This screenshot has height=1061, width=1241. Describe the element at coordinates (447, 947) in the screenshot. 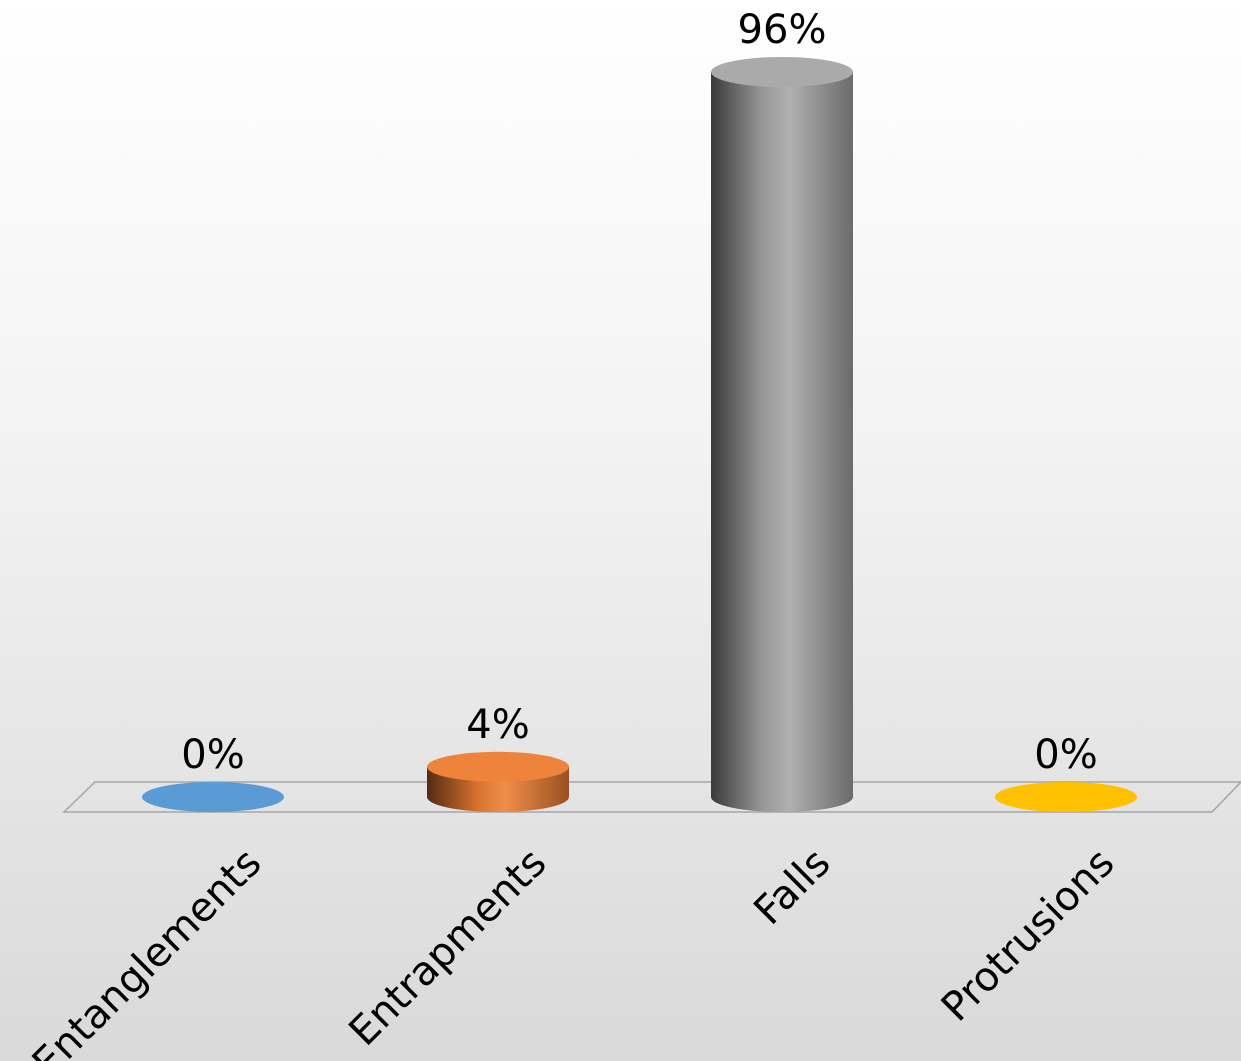

I see `category-label-entrapments: Entrapments` at that location.